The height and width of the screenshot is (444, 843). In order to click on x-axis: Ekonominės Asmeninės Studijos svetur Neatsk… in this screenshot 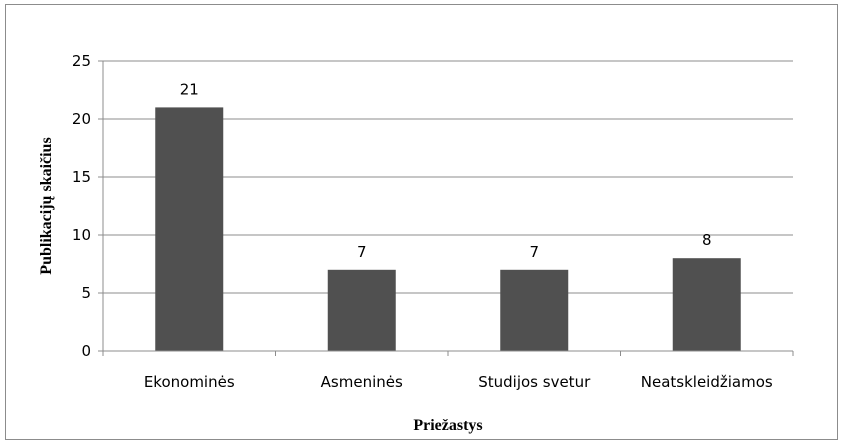, I will do `click(448, 370)`.